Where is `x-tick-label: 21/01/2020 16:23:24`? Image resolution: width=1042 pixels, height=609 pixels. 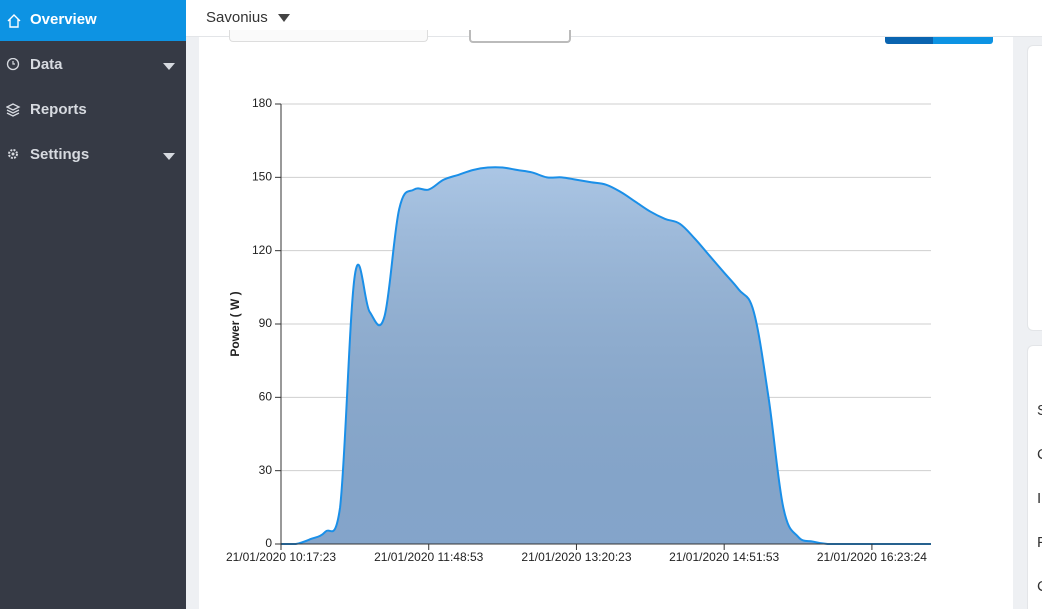 x-tick-label: 21/01/2020 16:23:24 is located at coordinates (872, 557).